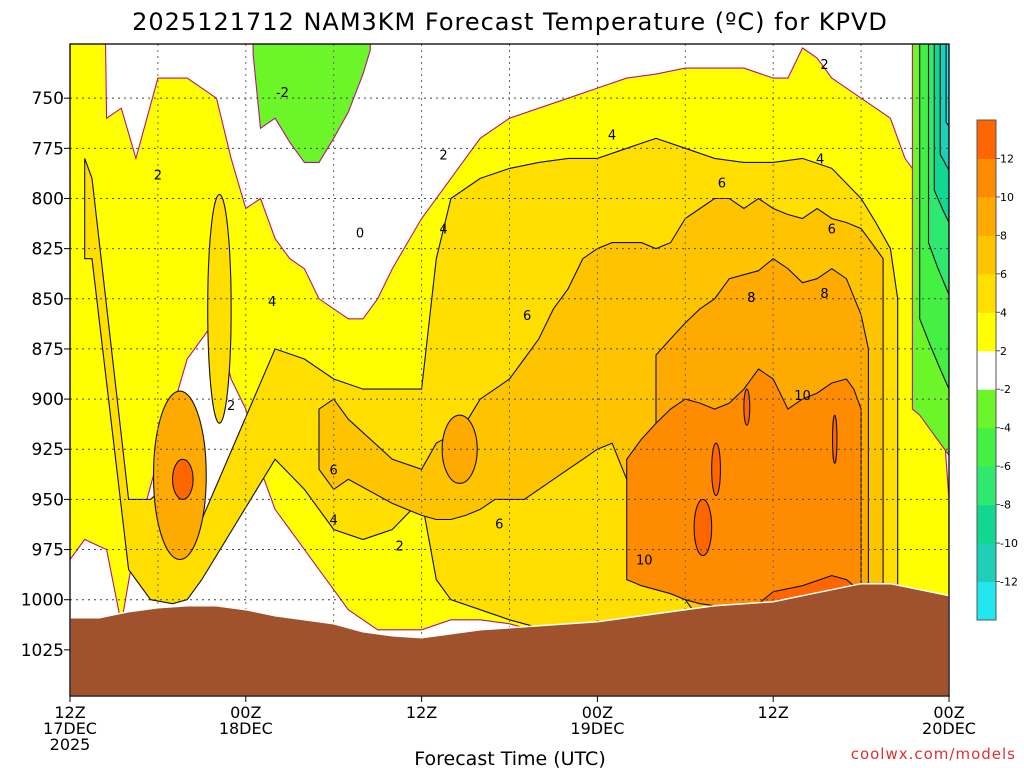  I want to click on colorbar-tick-label: -12, so click(1009, 582).